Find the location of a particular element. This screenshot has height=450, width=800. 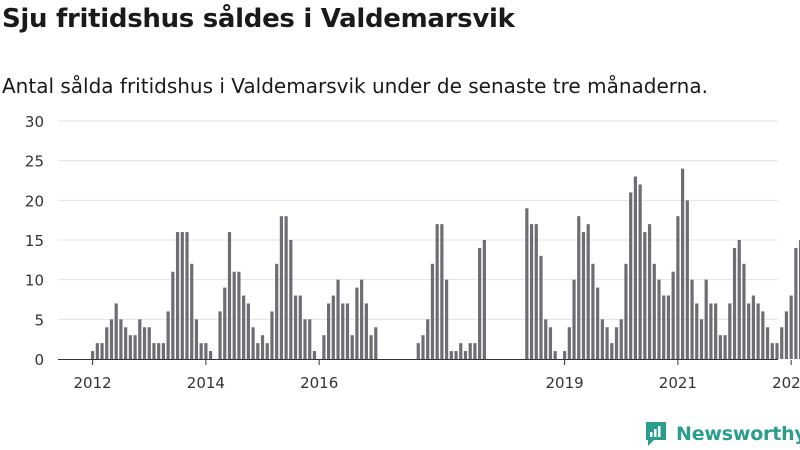

x-tick-label: 2019 is located at coordinates (565, 383).